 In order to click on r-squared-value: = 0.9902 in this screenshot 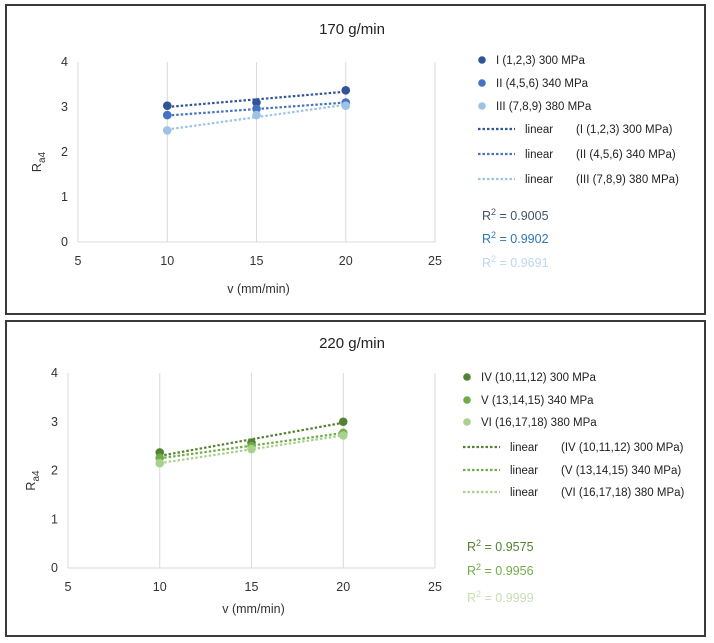, I will do `click(522, 239)`.